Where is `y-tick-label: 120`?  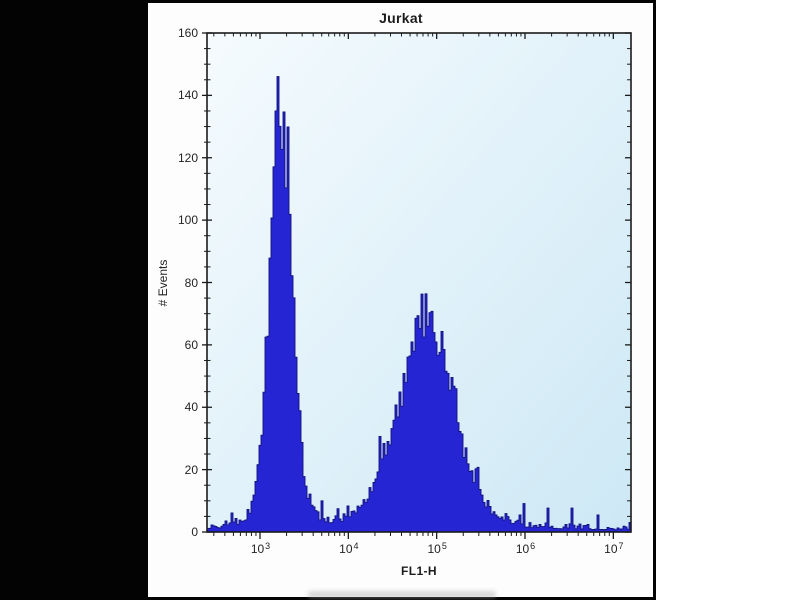 y-tick-label: 120 is located at coordinates (187, 157).